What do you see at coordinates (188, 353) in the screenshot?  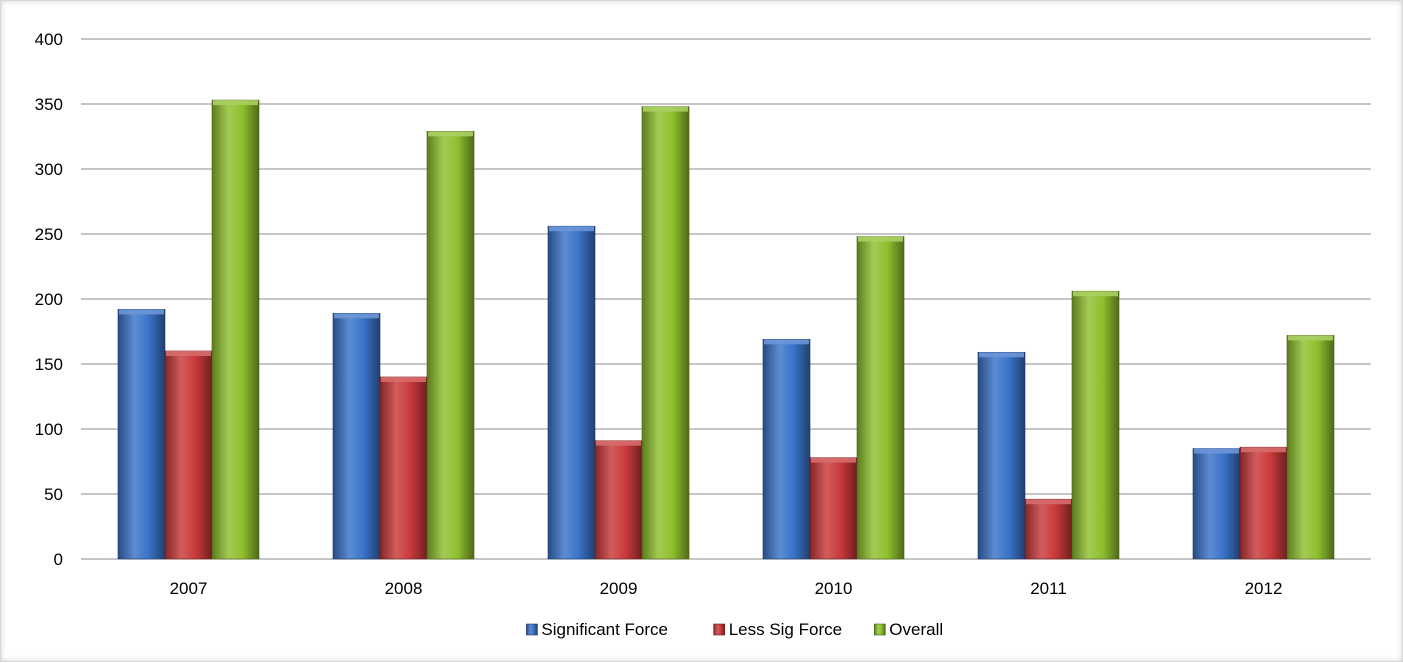 I see `bar-cap-less-sig-force-2007` at bounding box center [188, 353].